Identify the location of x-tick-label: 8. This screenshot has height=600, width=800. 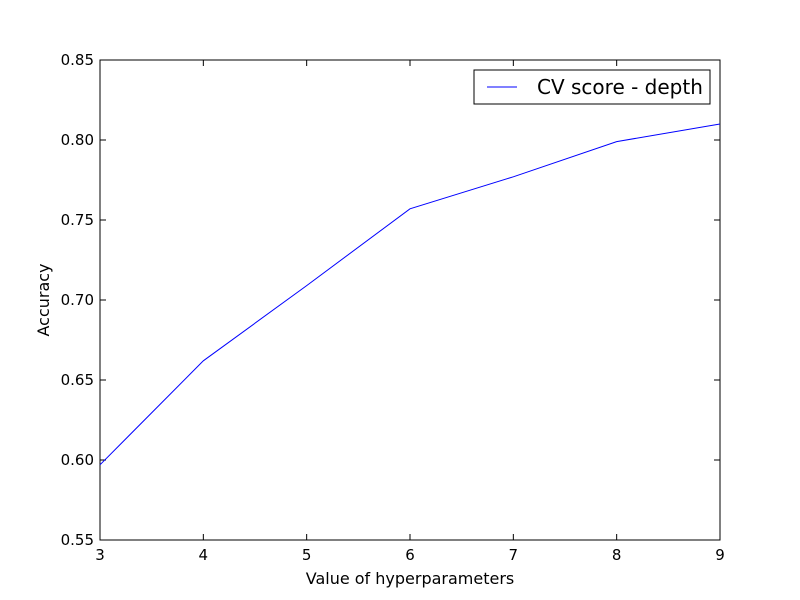
(617, 555).